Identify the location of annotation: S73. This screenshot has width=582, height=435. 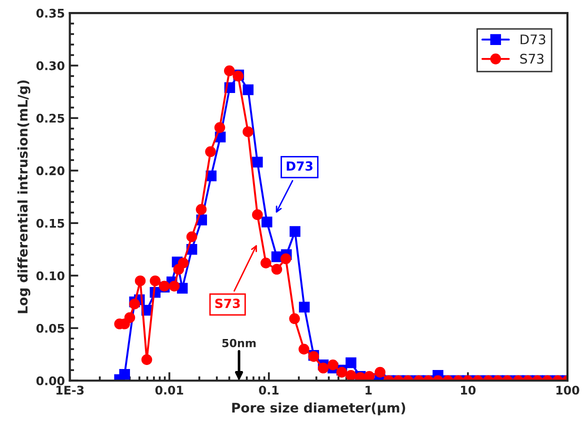
(227, 303).